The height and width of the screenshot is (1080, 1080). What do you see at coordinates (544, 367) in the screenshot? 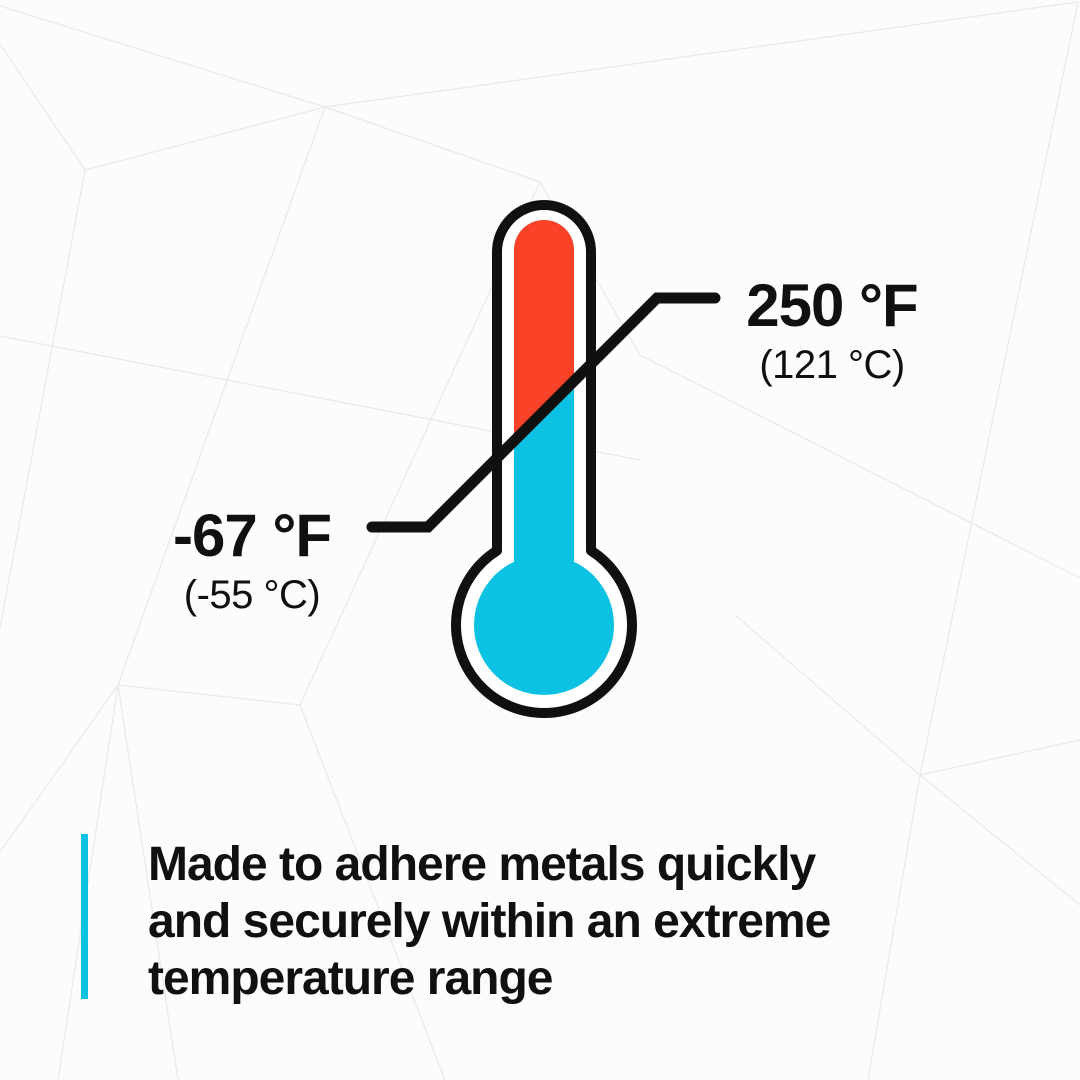
I see `thermometer-mercury-hot` at bounding box center [544, 367].